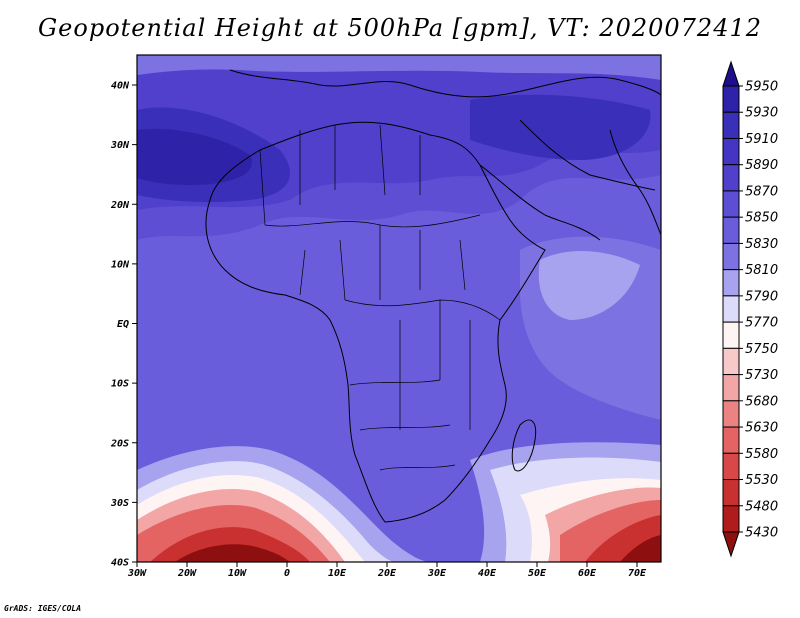 This screenshot has width=800, height=618. What do you see at coordinates (587, 155) in the screenshot?
I see `gulf-coastline` at bounding box center [587, 155].